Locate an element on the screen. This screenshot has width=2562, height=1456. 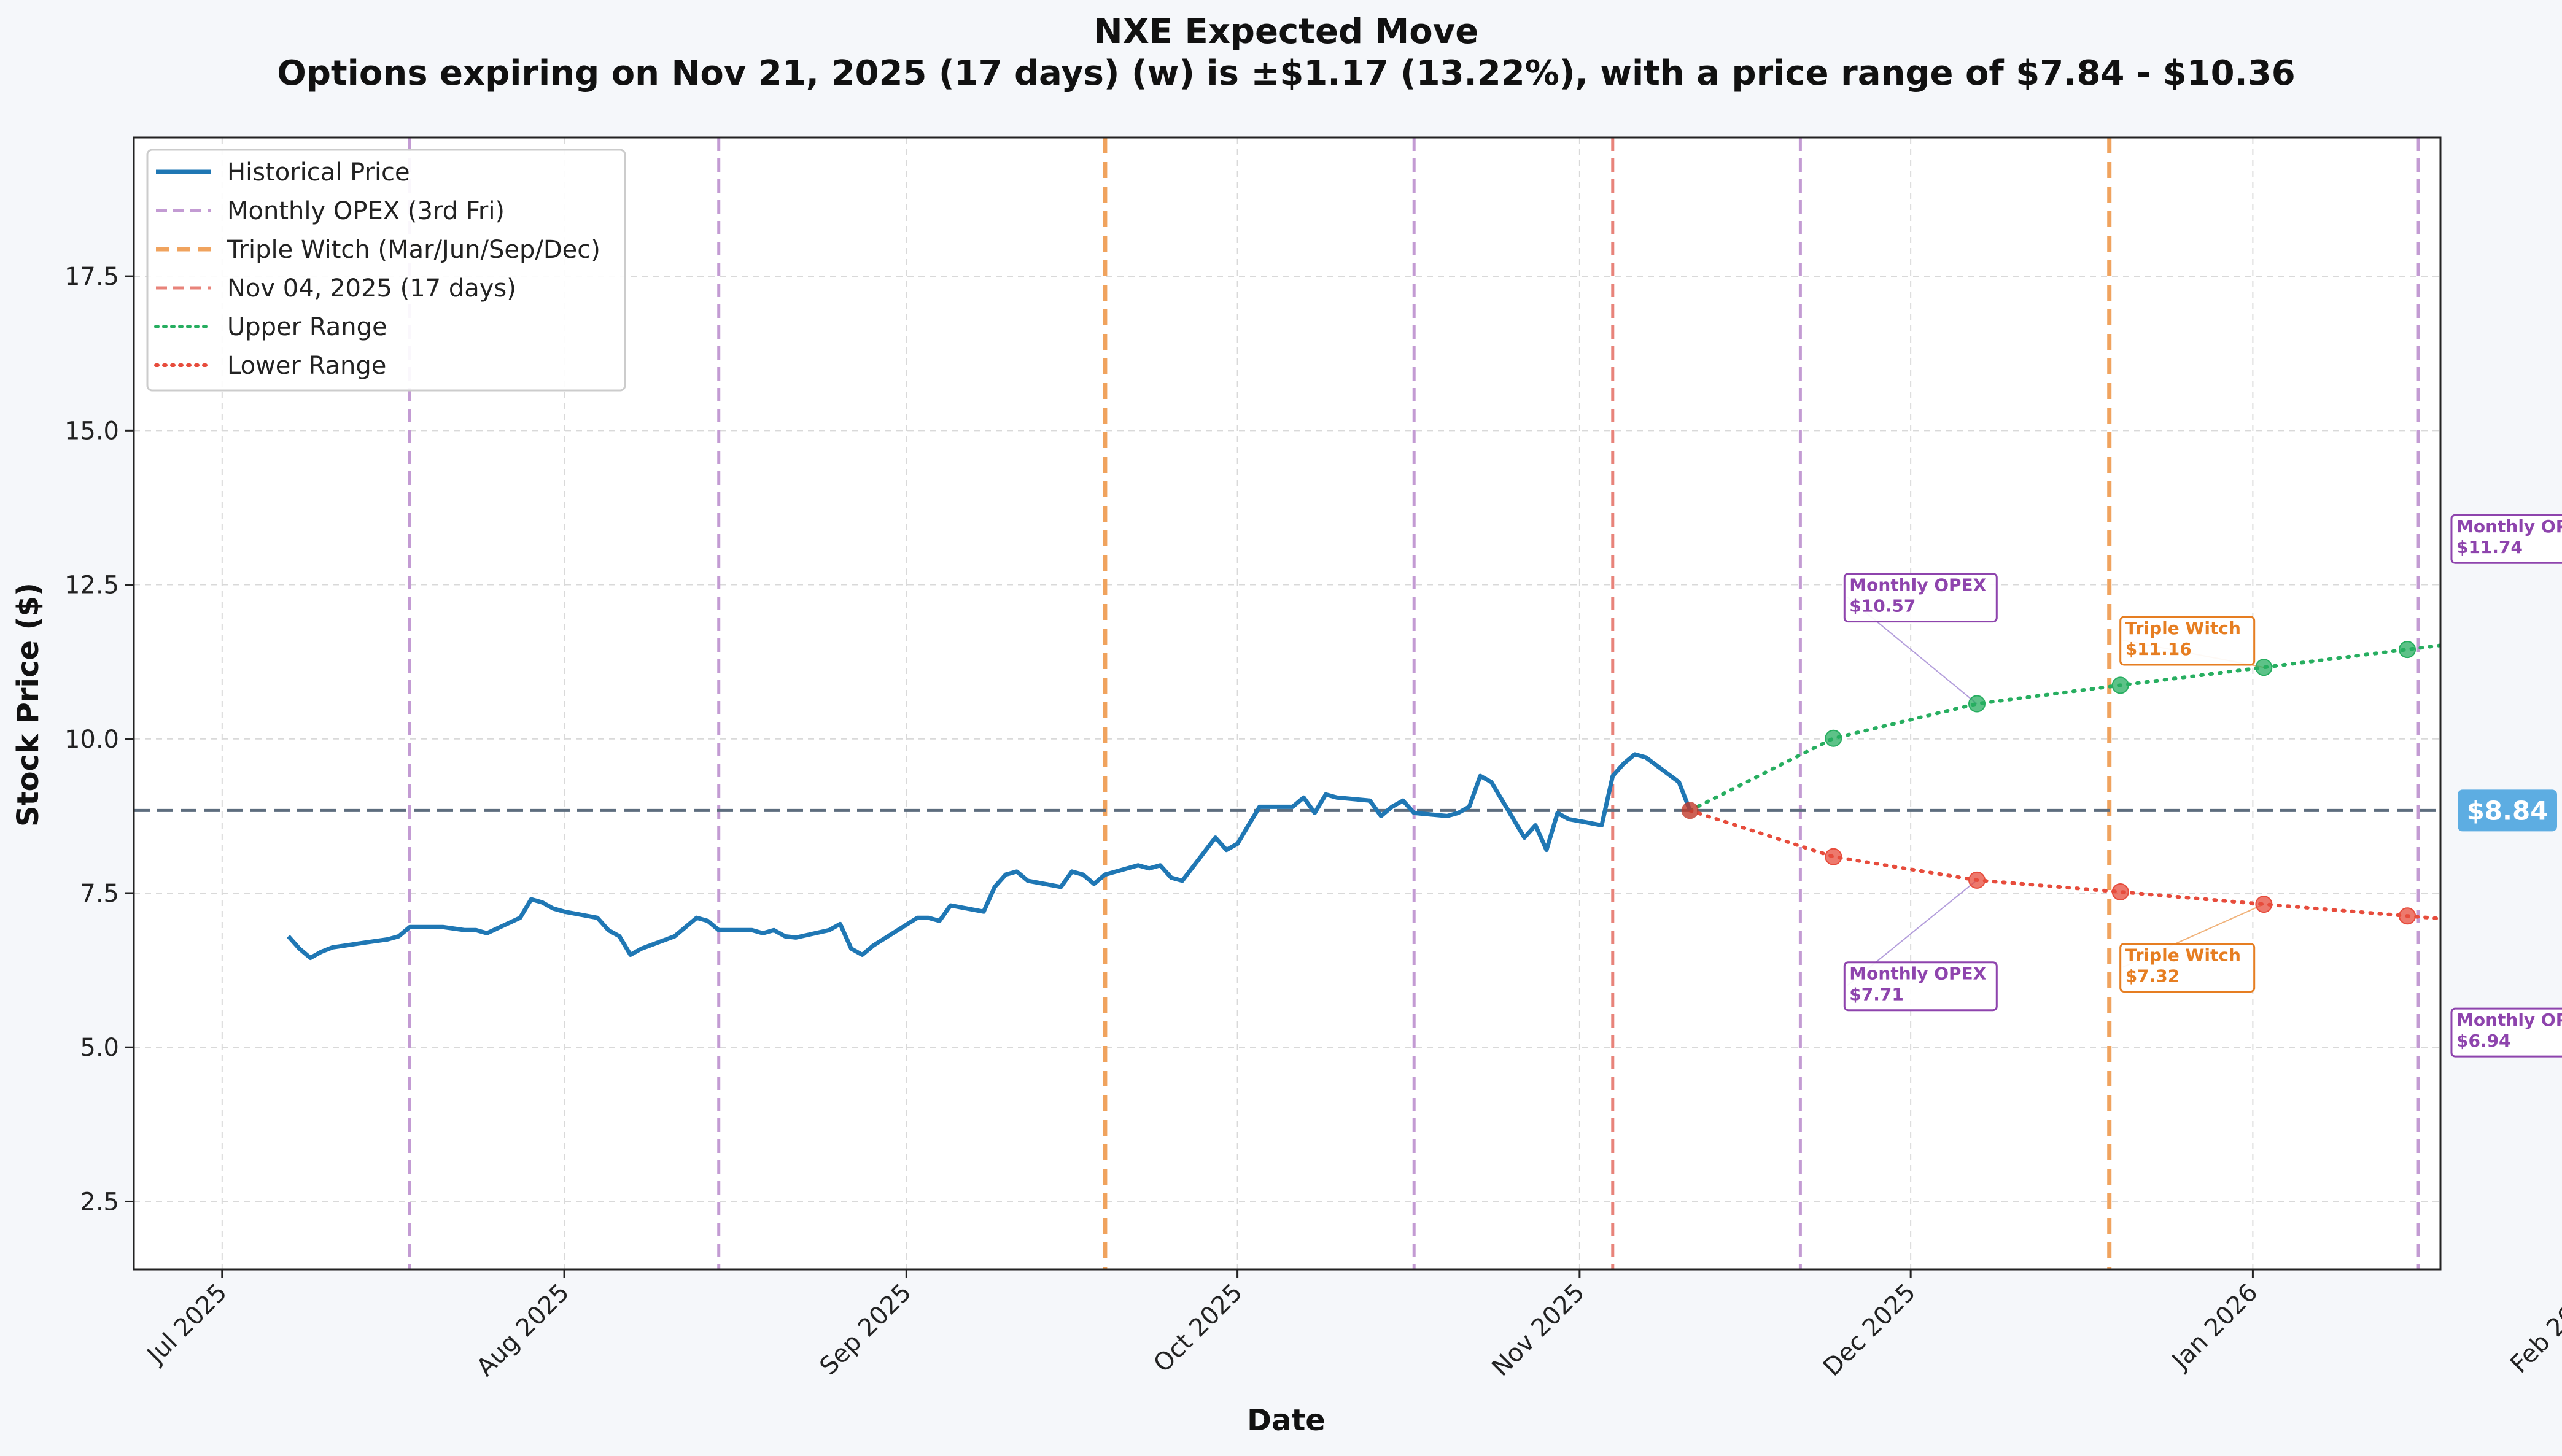
legend-box is located at coordinates (386, 270).